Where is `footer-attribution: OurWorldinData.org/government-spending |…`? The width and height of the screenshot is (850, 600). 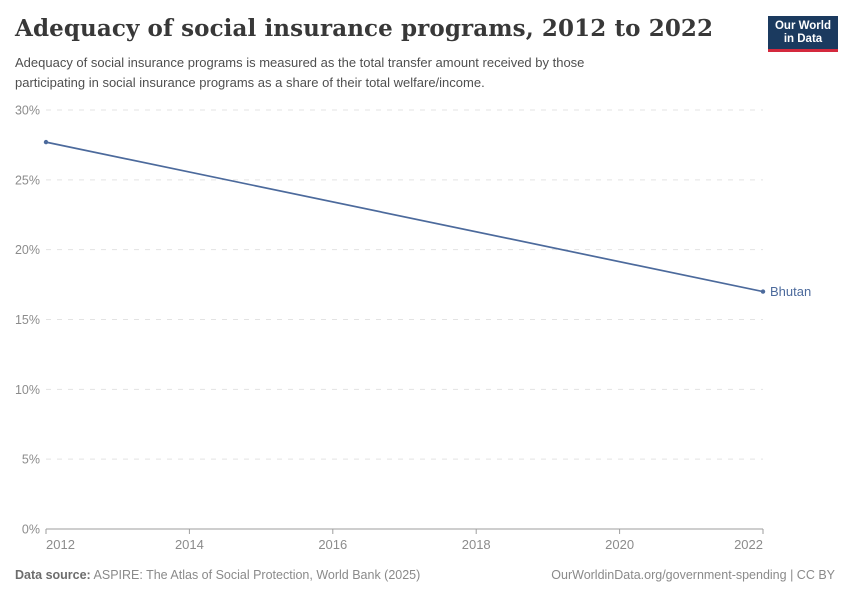 footer-attribution: OurWorldinData.org/government-spending |… is located at coordinates (693, 575).